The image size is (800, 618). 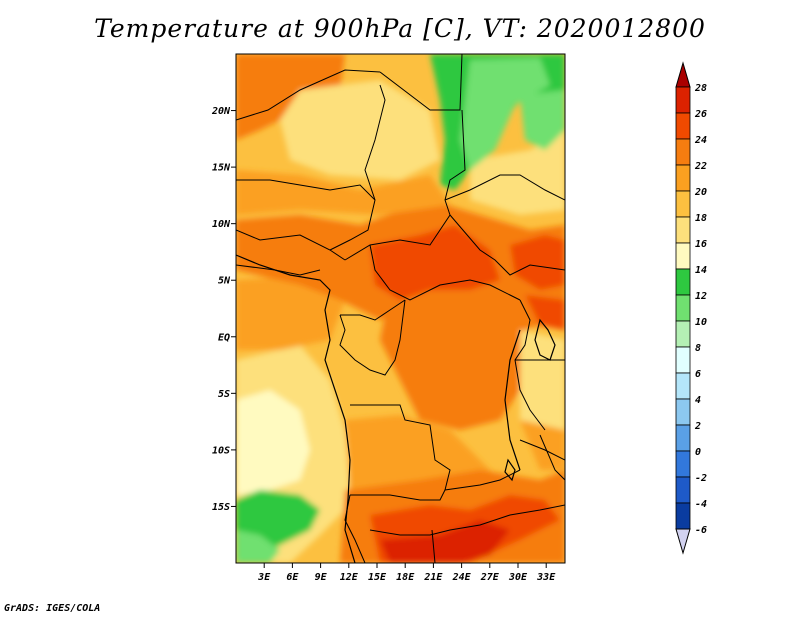 What do you see at coordinates (505, 114) in the screenshot?
I see `region-12-egypt` at bounding box center [505, 114].